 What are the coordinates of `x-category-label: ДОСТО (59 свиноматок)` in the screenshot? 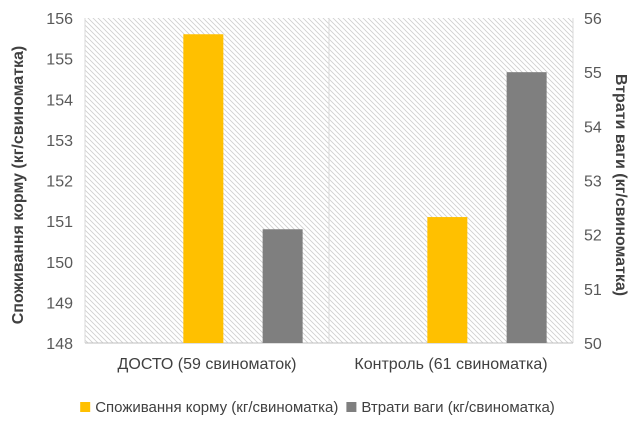 It's located at (207, 364).